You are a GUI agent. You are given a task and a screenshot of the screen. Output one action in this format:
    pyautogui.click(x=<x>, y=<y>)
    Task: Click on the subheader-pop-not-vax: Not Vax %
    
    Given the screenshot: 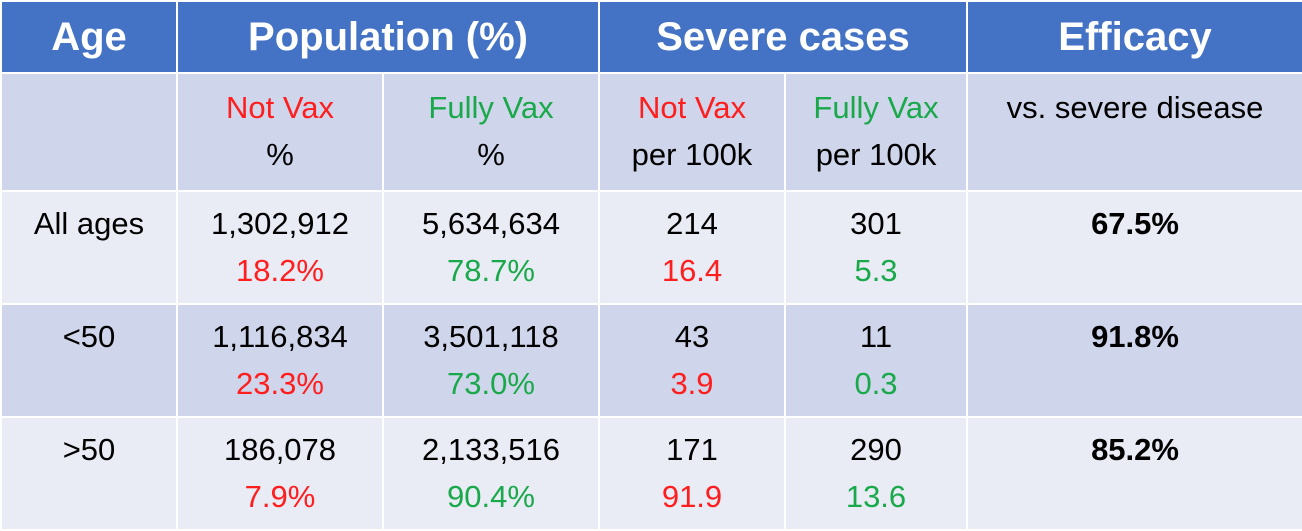 What is the action you would take?
    pyautogui.click(x=280, y=132)
    